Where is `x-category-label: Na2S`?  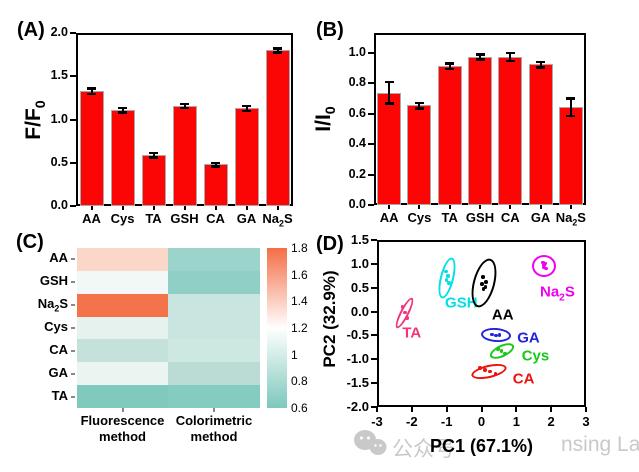
x-category-label: Na2S is located at coordinates (570, 219).